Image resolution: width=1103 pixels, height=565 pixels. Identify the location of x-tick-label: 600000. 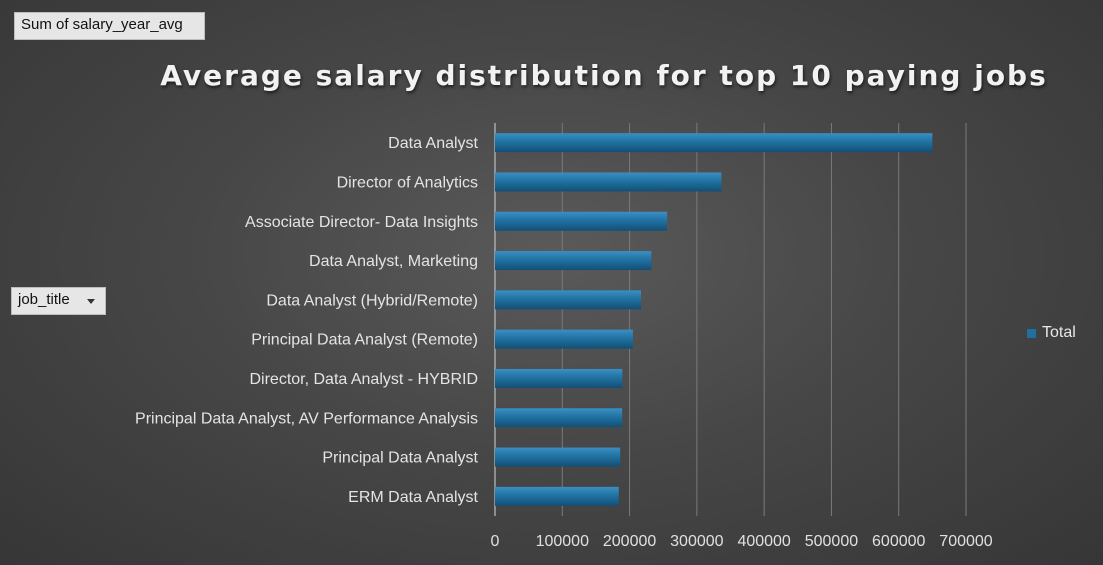
(898, 541).